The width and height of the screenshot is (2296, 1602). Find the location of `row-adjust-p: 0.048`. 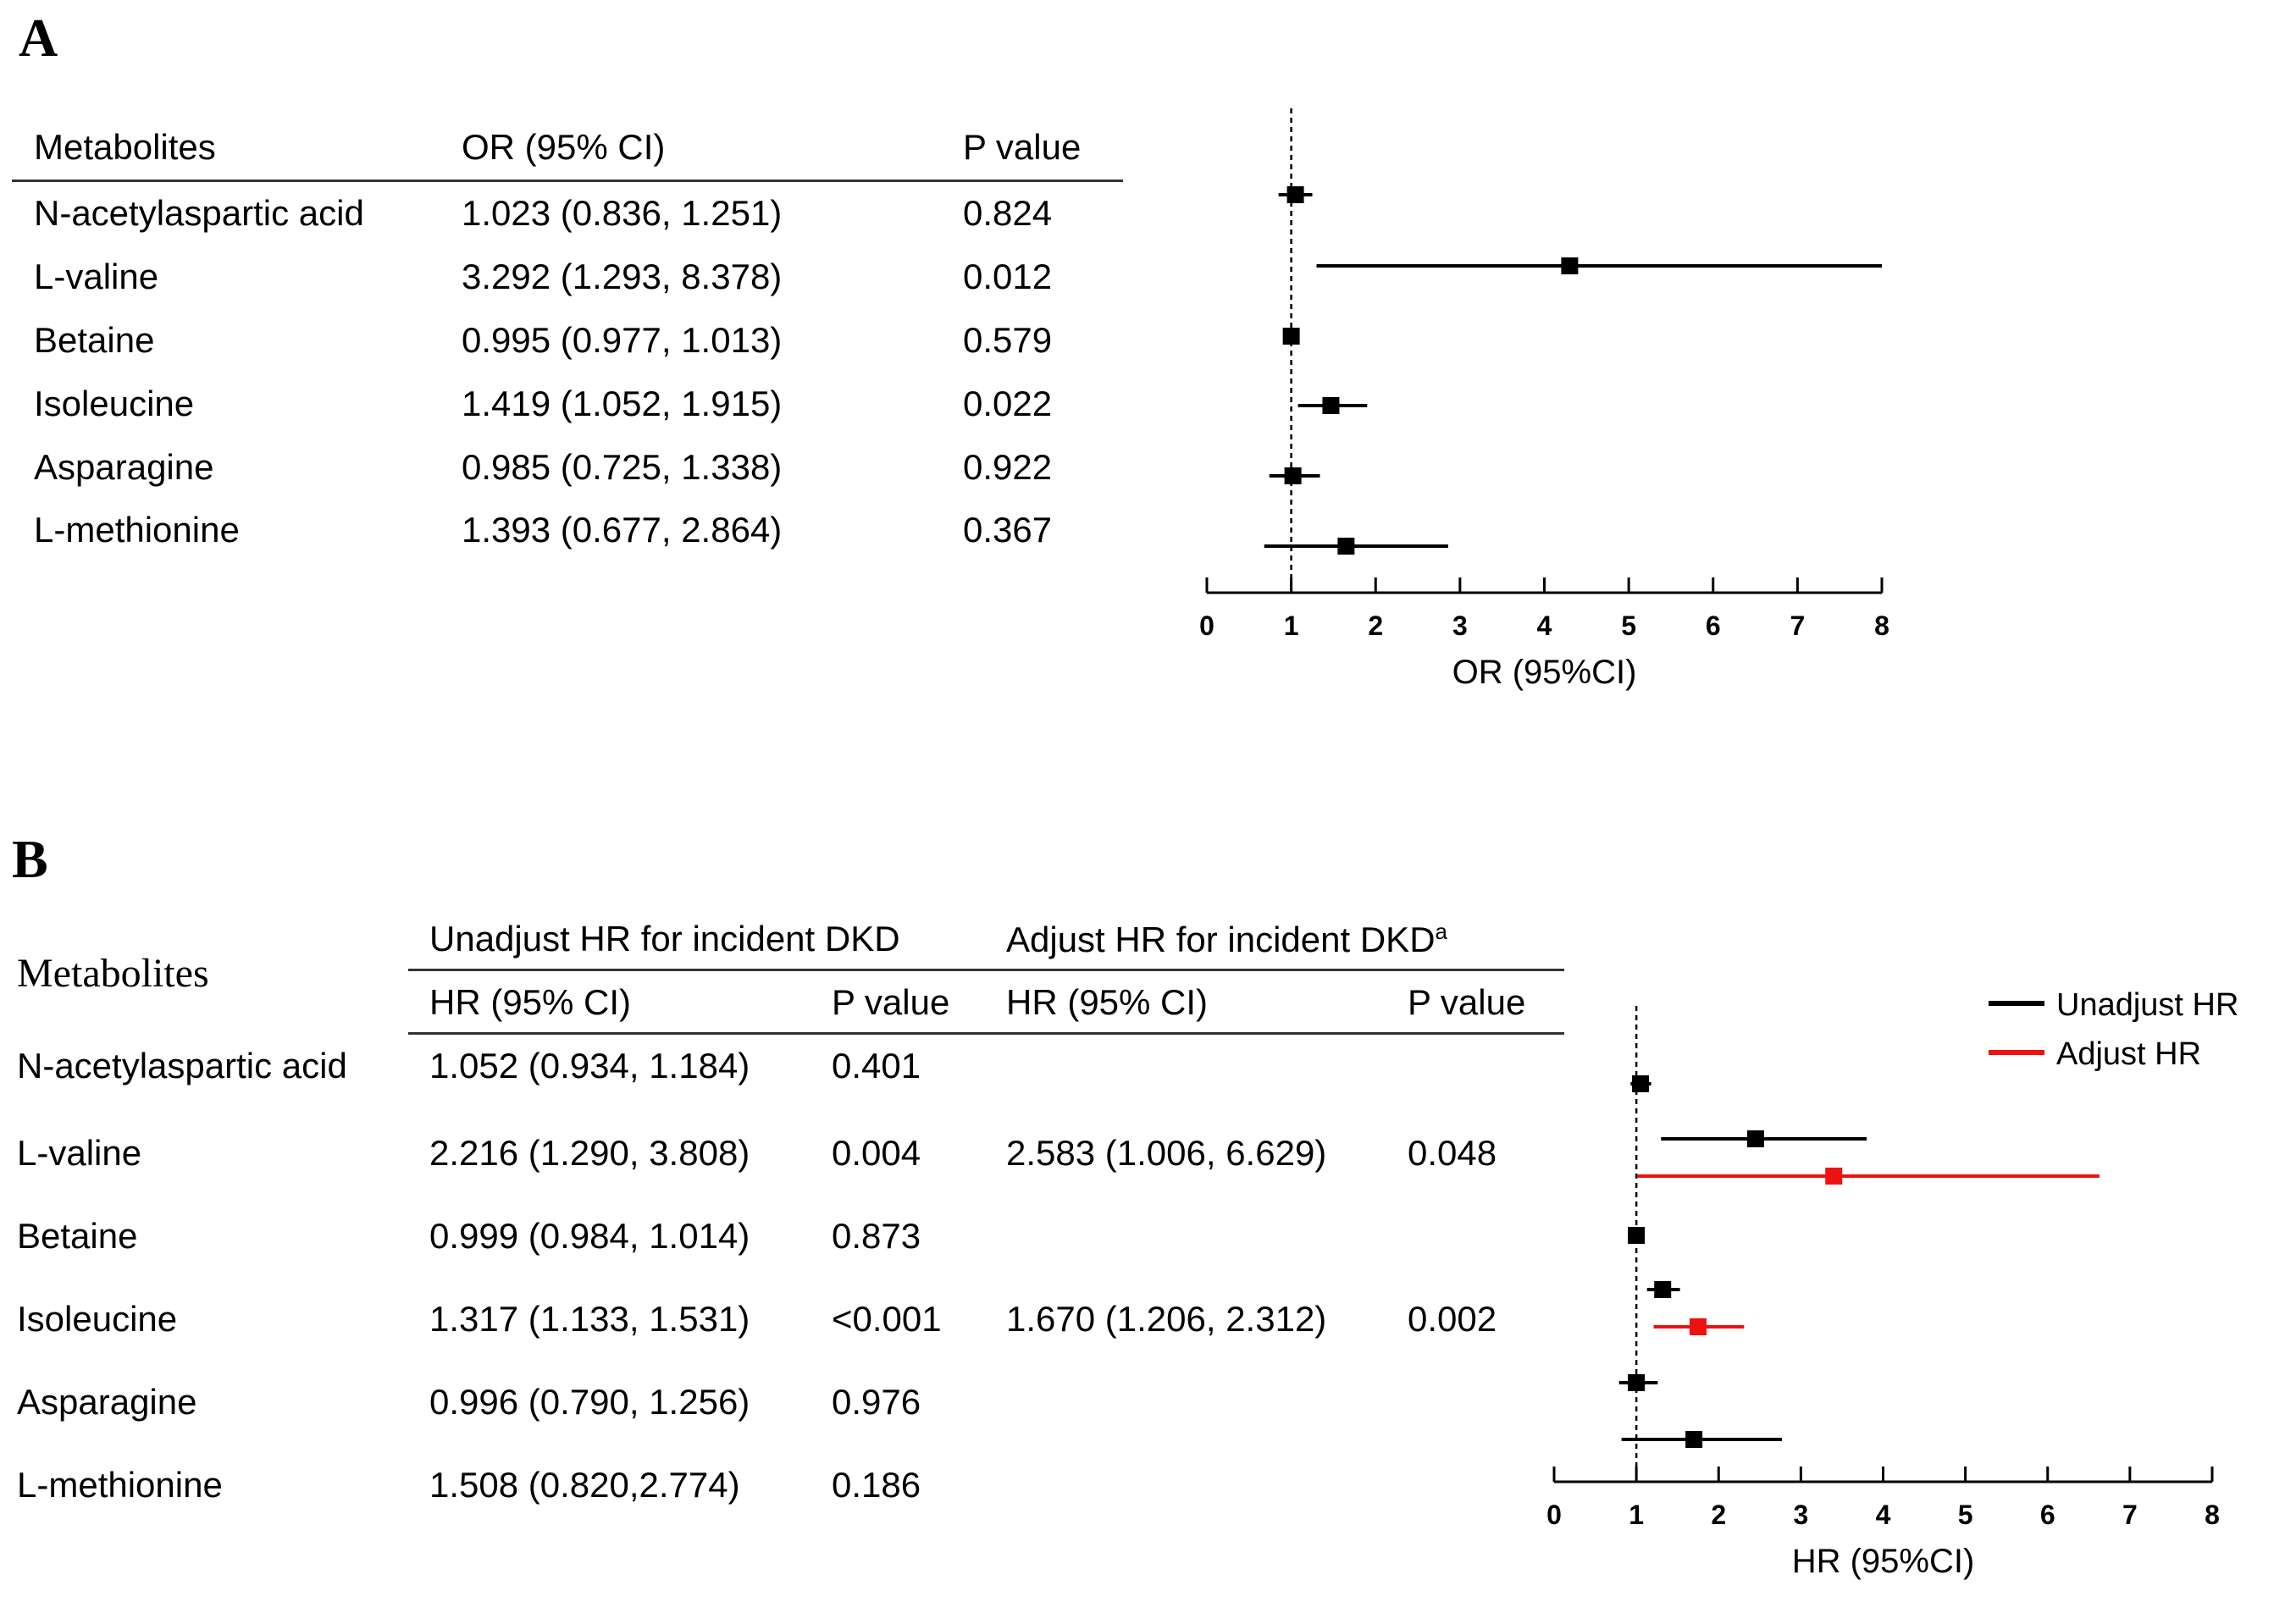

row-adjust-p: 0.048 is located at coordinates (1452, 1153).